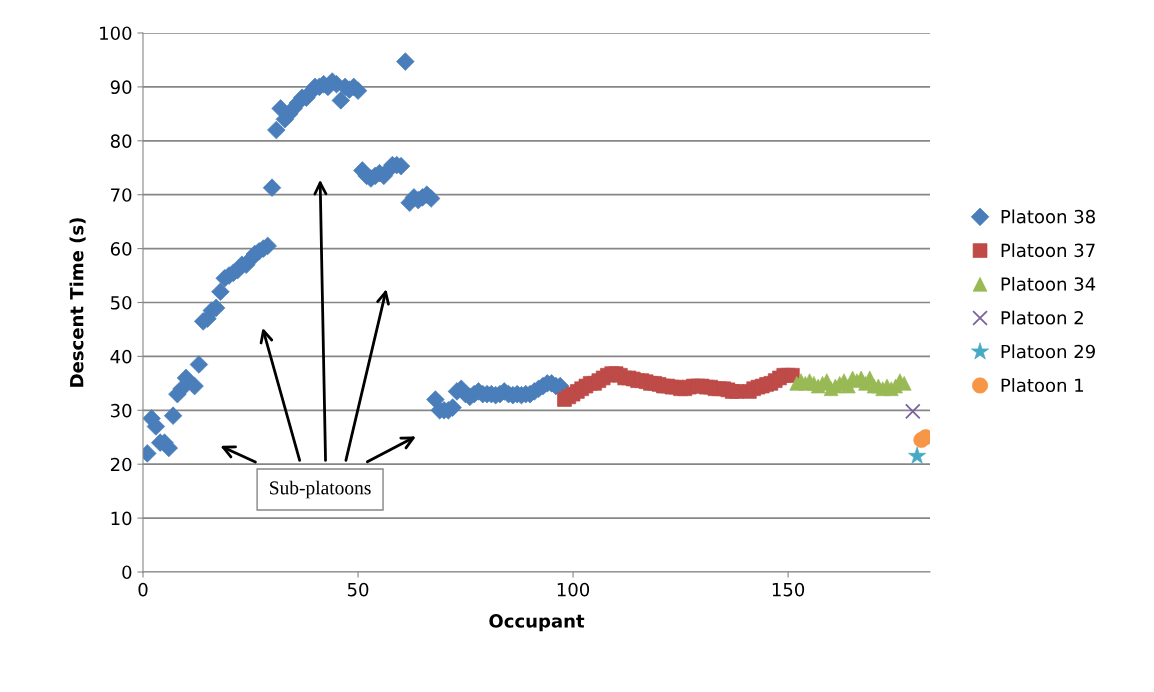  Describe the element at coordinates (1042, 385) in the screenshot. I see `legend-label: Platoon 1` at that location.